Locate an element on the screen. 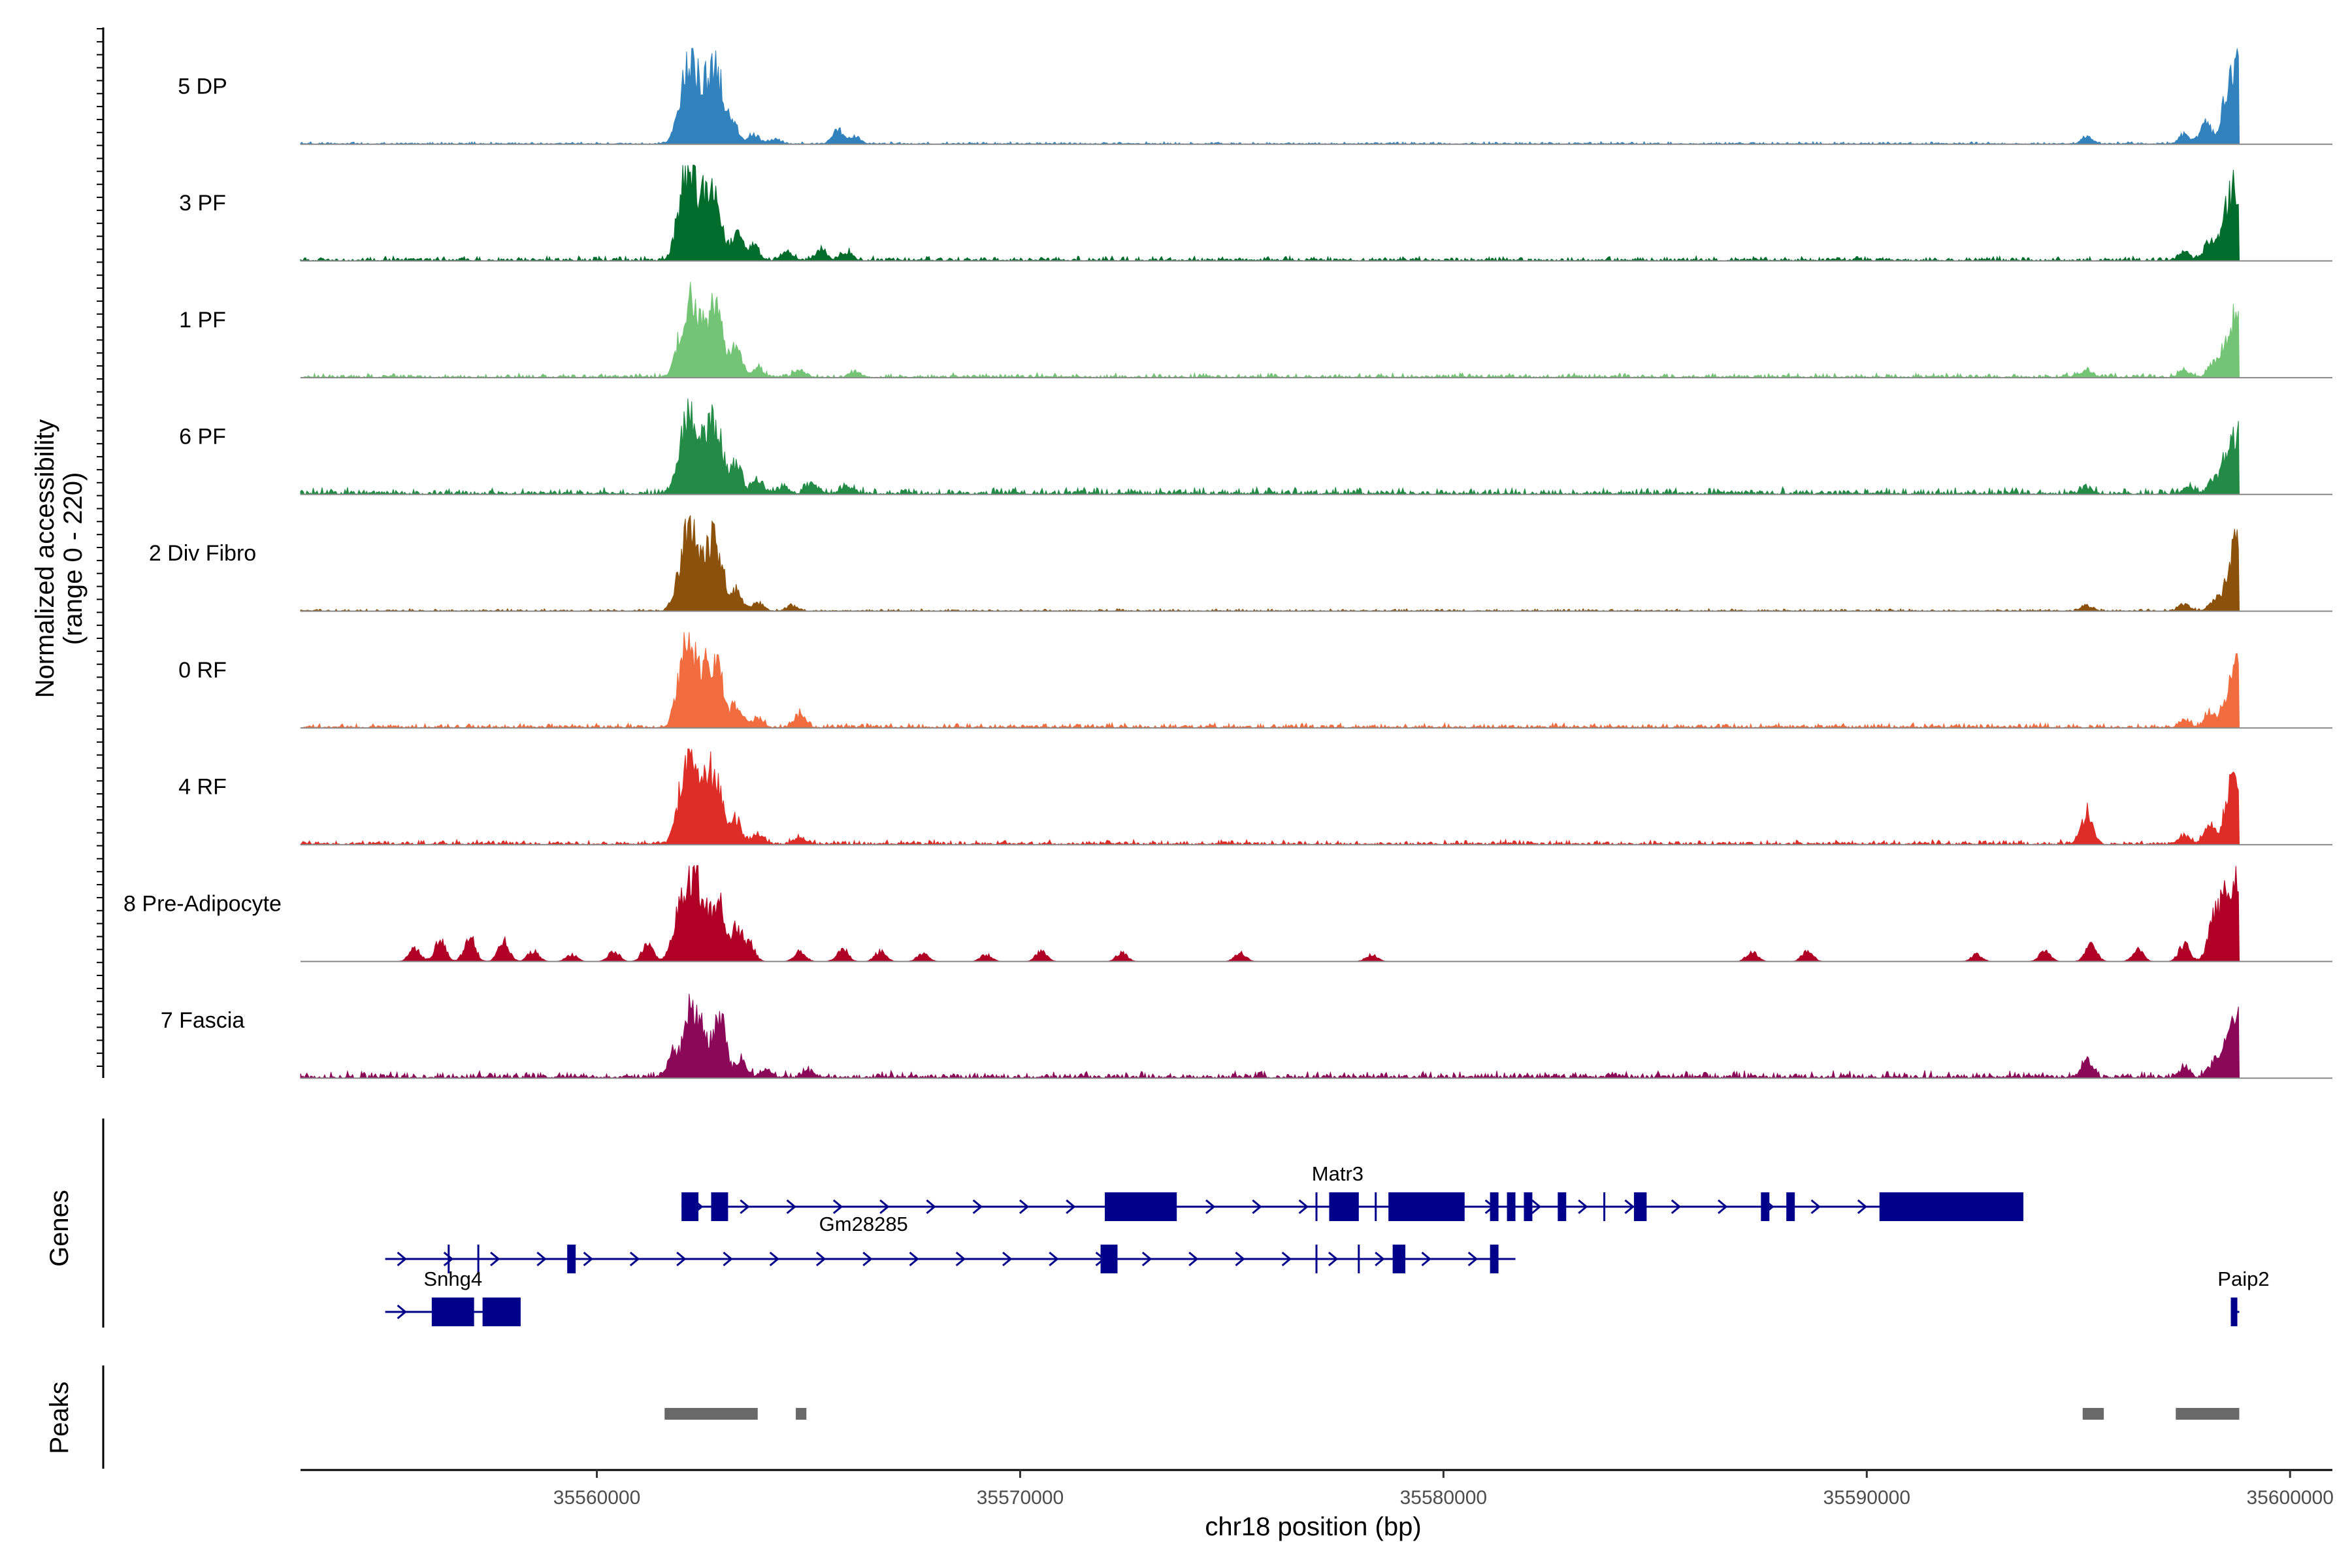 This screenshot has width=2352, height=1568. gene-label: Matr3 is located at coordinates (1338, 1173).